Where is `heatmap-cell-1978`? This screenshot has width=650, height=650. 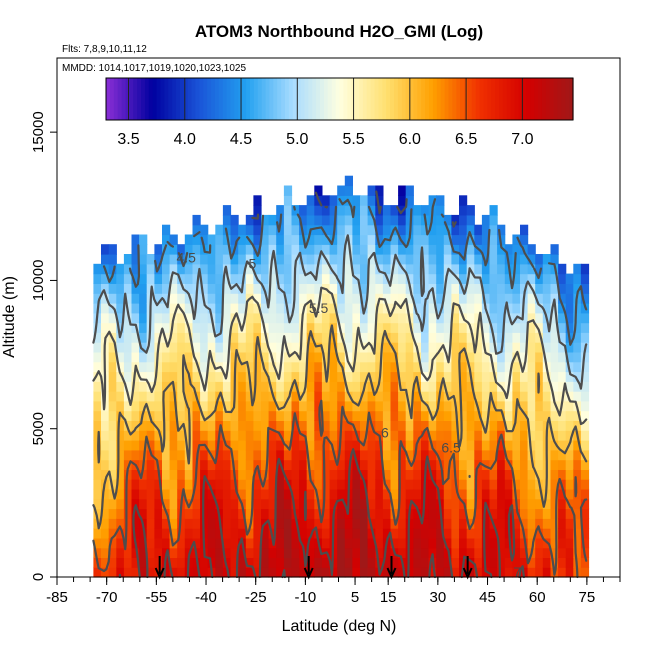
heatmap-cell-1978 is located at coordinates (501, 484).